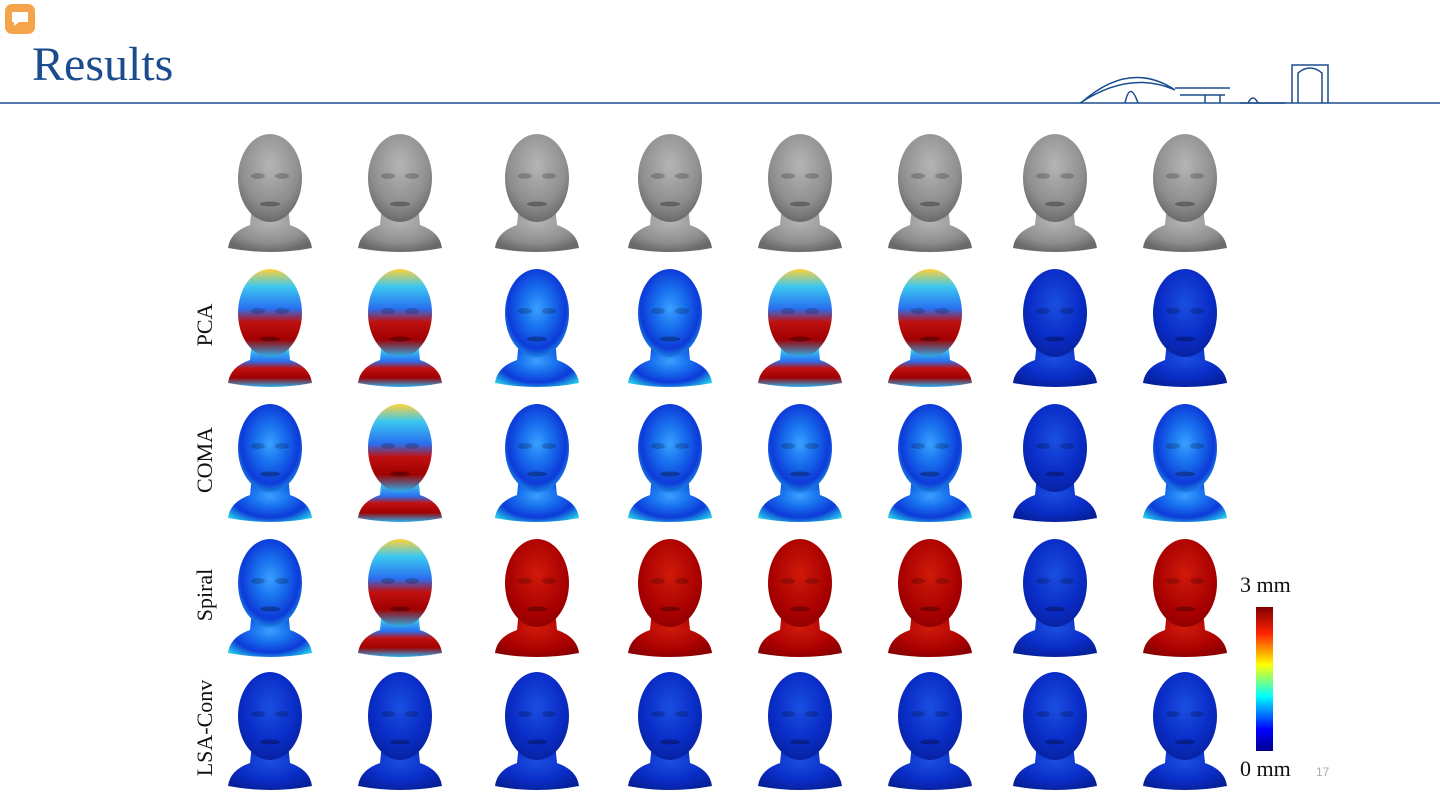 This screenshot has height=810, width=1440. Describe the element at coordinates (20, 19) in the screenshot. I see `comment-glyph` at that location.